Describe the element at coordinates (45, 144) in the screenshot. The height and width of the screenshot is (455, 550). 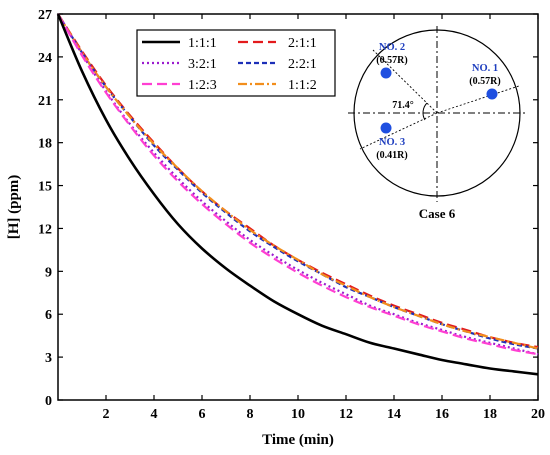
I see `y-tick-label: 18` at that location.